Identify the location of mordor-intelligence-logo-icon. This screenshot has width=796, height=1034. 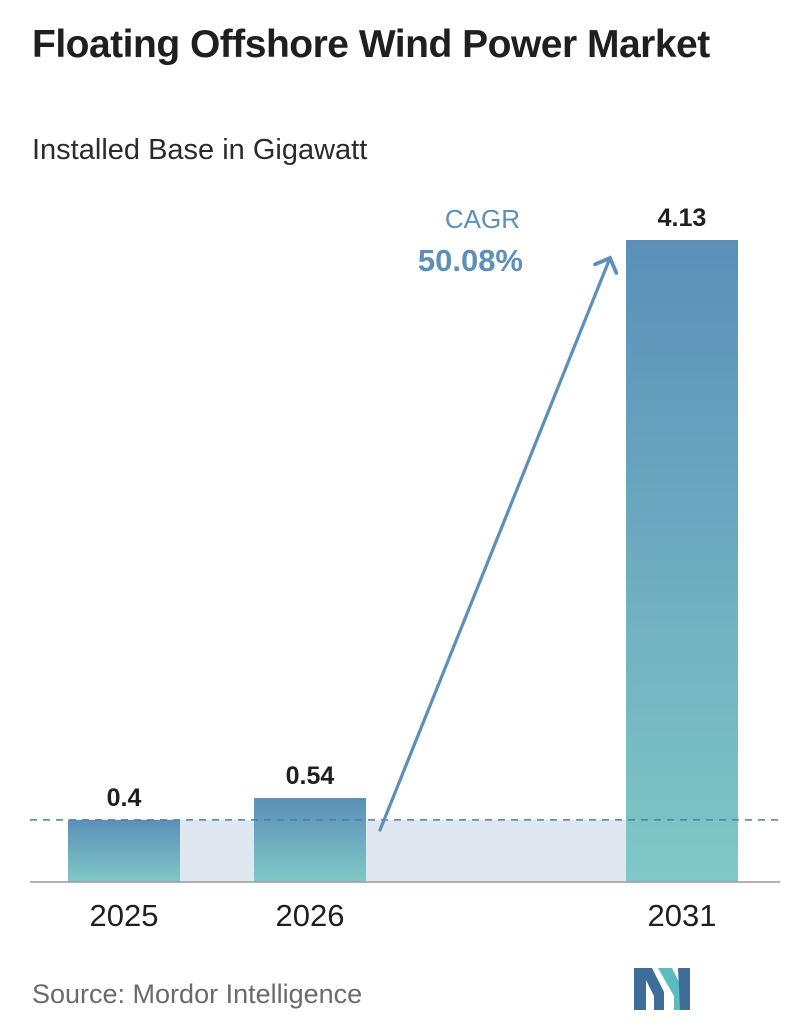
(662, 989).